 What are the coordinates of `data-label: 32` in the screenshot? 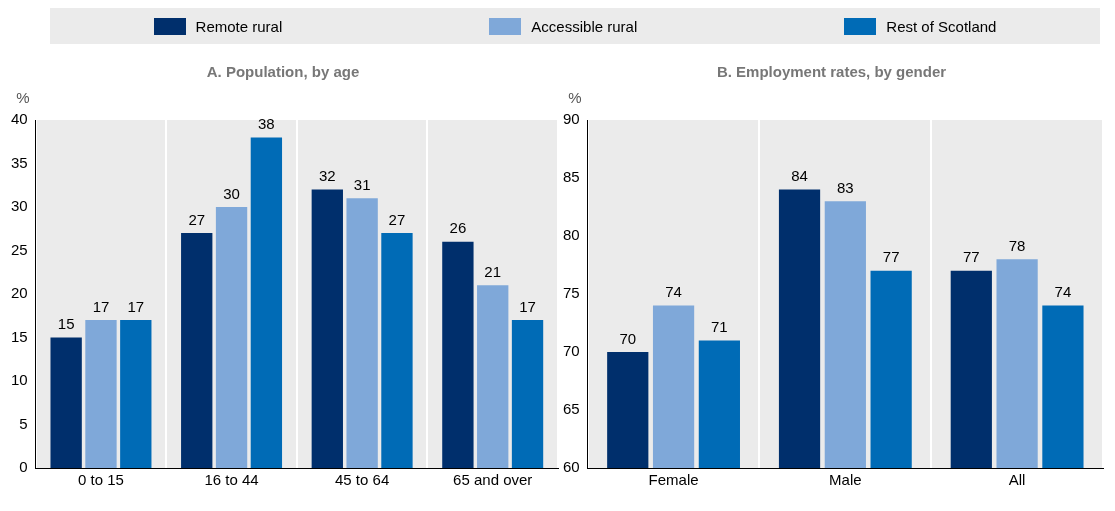 It's located at (327, 176).